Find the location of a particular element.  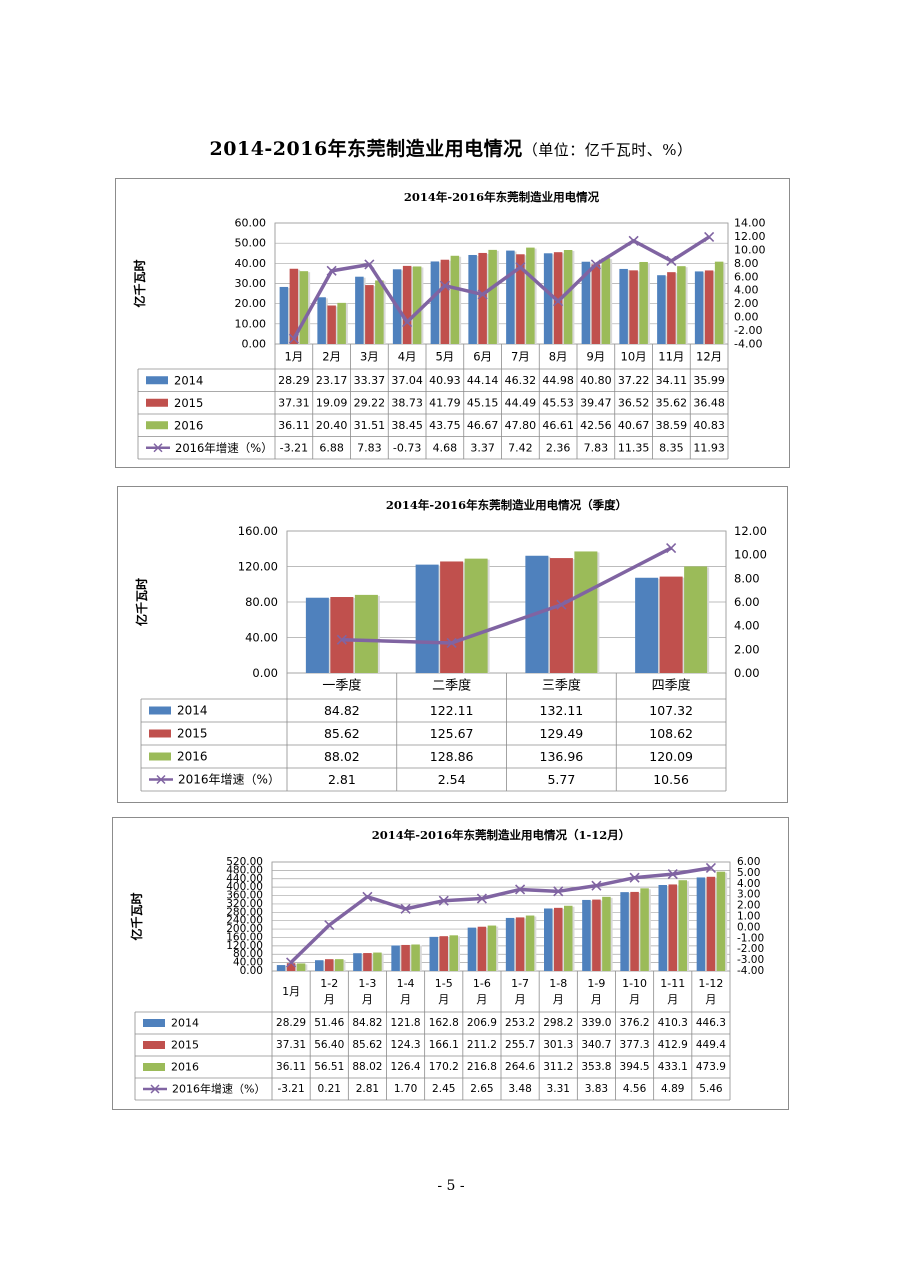

y-tick-label: 40.00 is located at coordinates (251, 263).